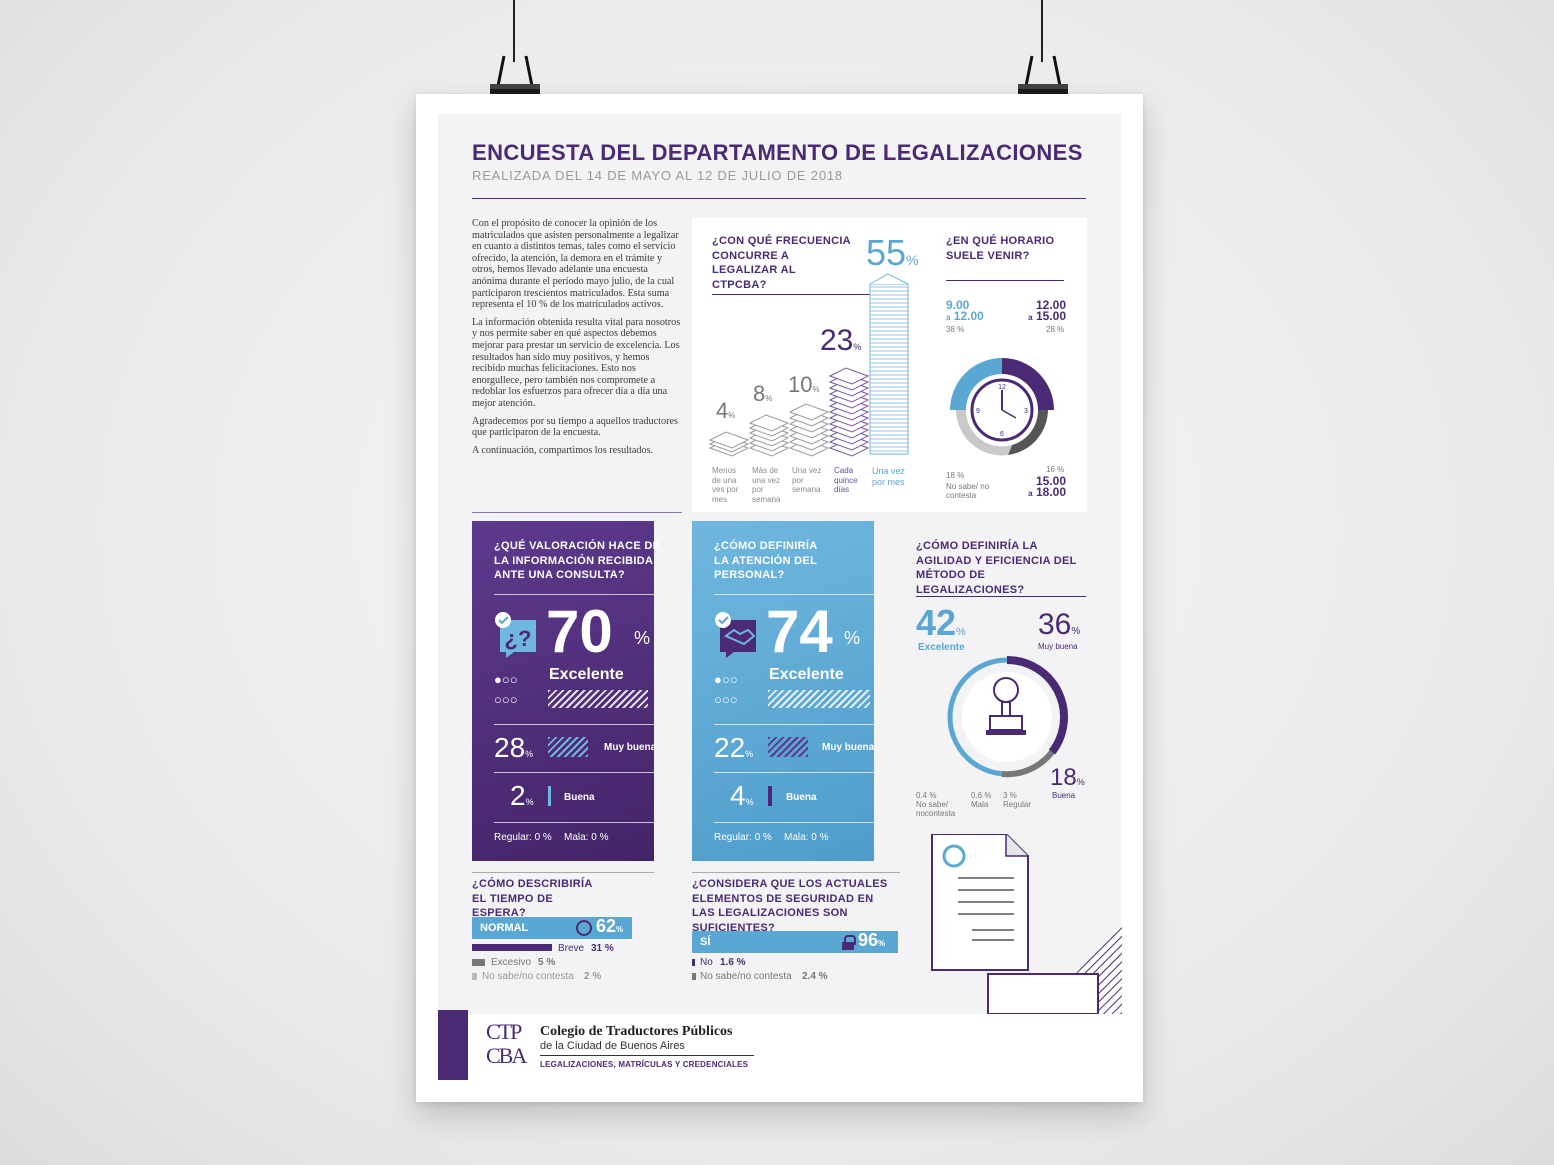 The height and width of the screenshot is (1165, 1554). I want to click on attention-main-label: Excelente, so click(806, 674).